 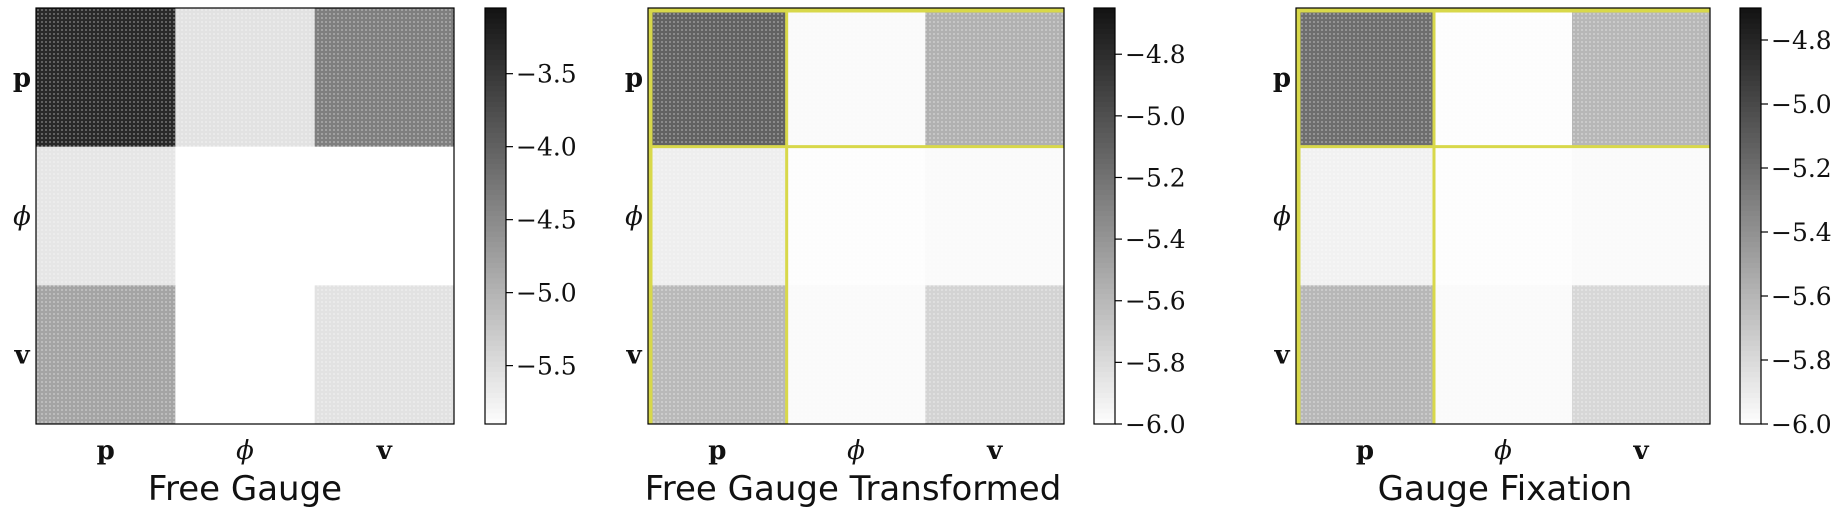 I want to click on colorbar-tick-label: −5.5, so click(x=546, y=366).